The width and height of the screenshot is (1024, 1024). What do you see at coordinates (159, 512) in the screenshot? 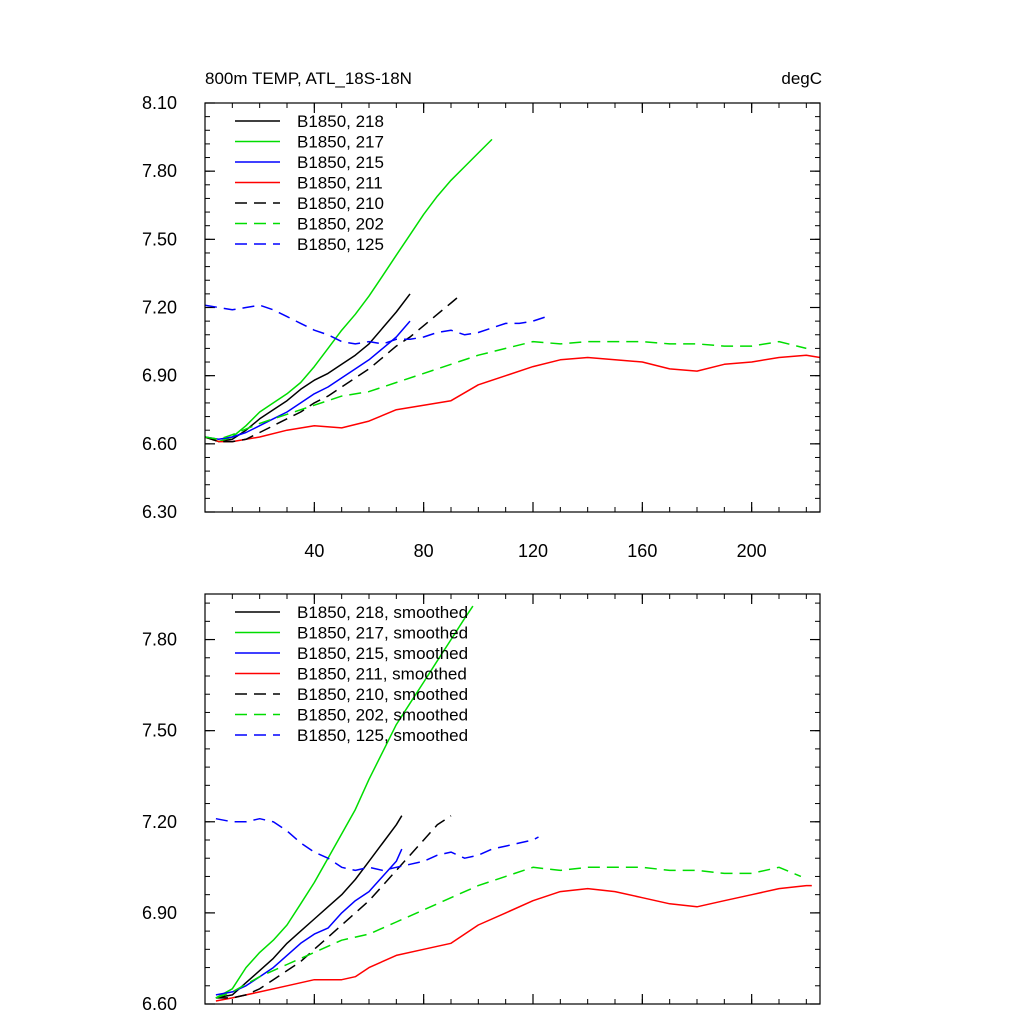
I see `top-ytick-label: 6.30` at bounding box center [159, 512].